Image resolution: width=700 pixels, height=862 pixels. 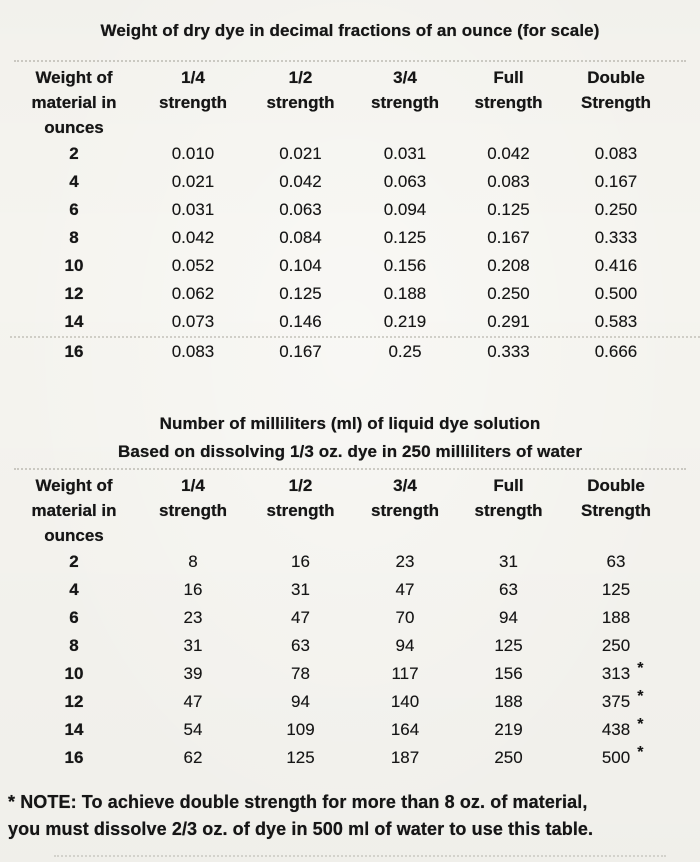 What do you see at coordinates (355, 562) in the screenshot?
I see `table-row: 2 8 16 23 31 63` at bounding box center [355, 562].